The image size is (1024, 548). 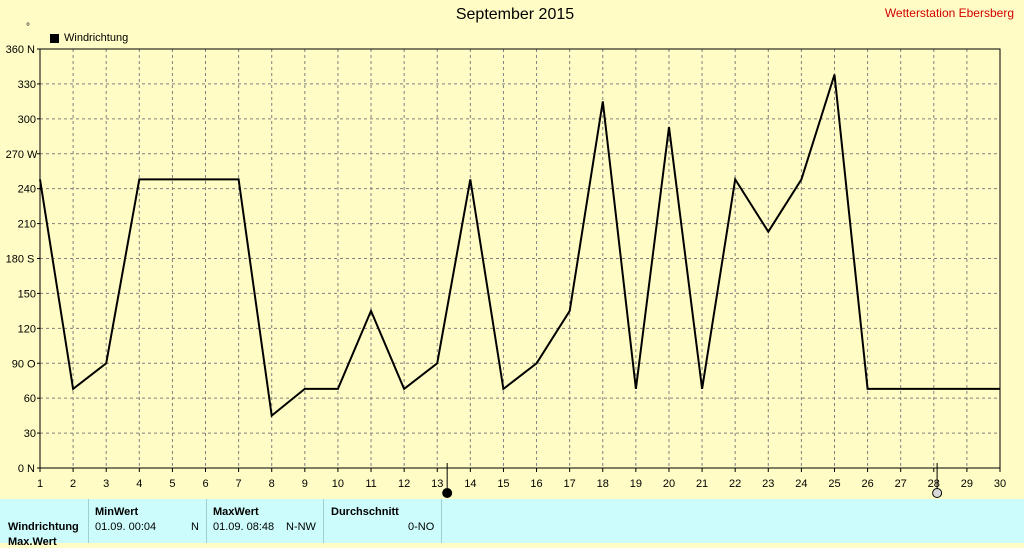 I want to click on max-direction: N-NW, so click(x=301, y=527).